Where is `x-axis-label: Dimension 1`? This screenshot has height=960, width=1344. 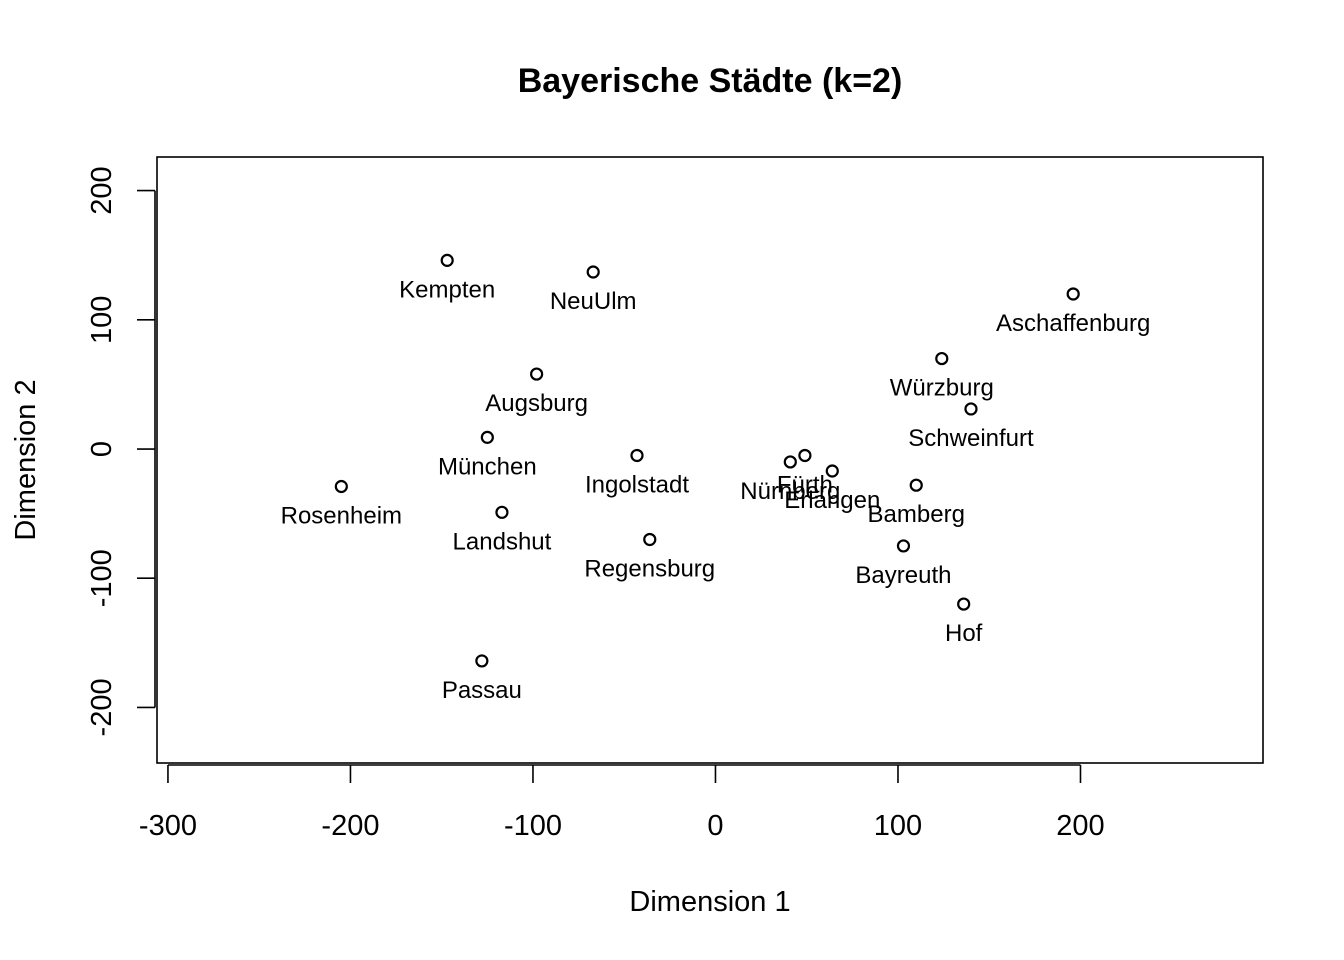 x-axis-label: Dimension 1 is located at coordinates (709, 902).